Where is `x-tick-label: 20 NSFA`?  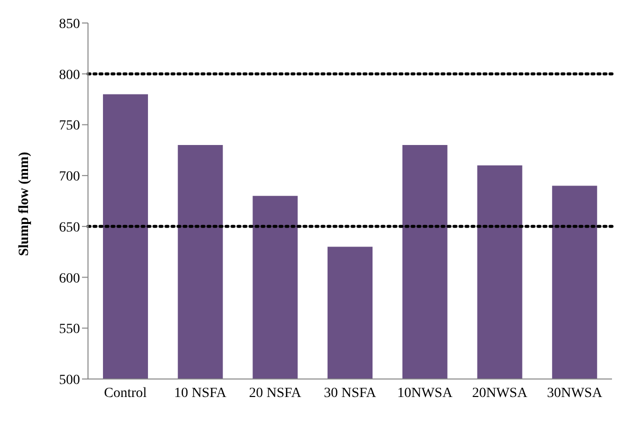 x-tick-label: 20 NSFA is located at coordinates (275, 393).